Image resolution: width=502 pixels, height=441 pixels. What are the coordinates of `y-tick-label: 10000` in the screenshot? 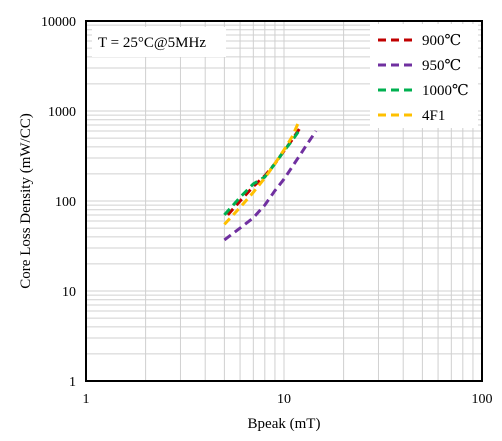 It's located at (58, 22).